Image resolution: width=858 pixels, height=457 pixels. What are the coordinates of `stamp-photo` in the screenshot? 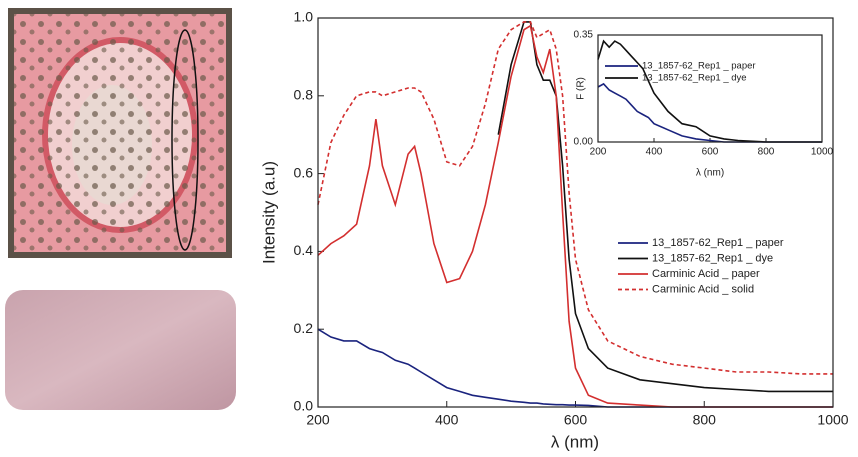 It's located at (120, 133).